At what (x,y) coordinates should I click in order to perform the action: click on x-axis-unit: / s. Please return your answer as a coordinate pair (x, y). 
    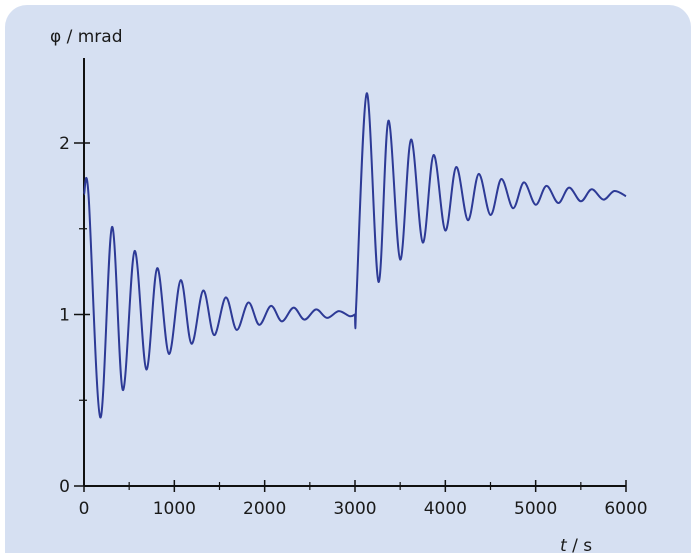
    Looking at the image, I should click on (580, 544).